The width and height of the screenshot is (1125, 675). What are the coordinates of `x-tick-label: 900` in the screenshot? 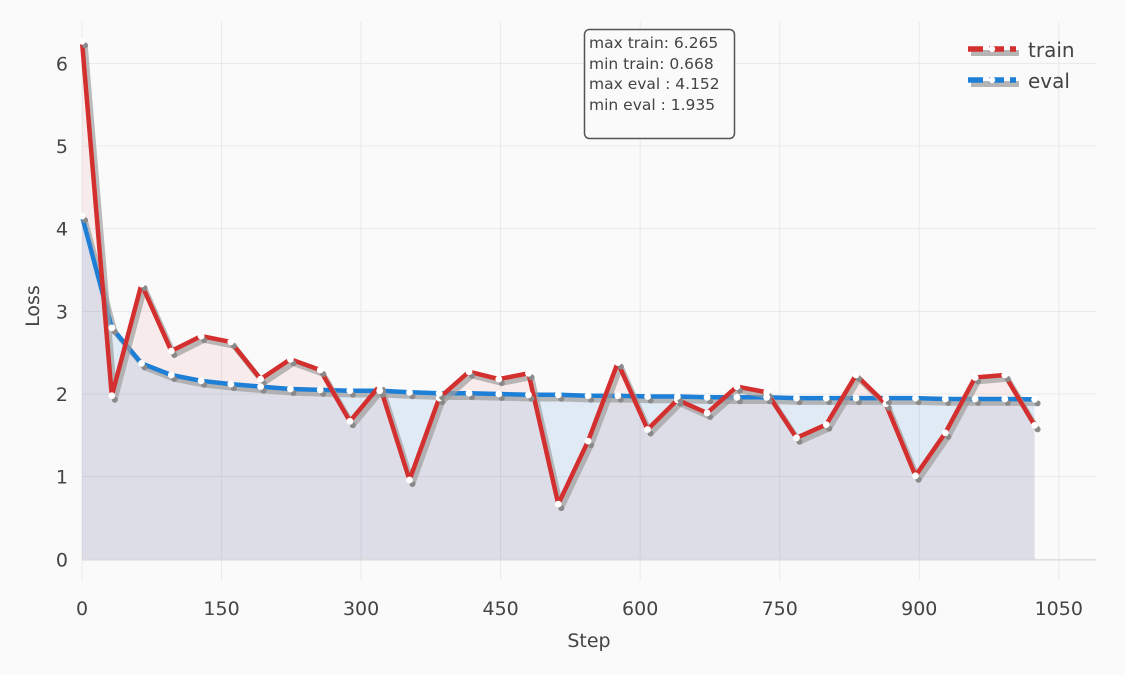 It's located at (919, 609).